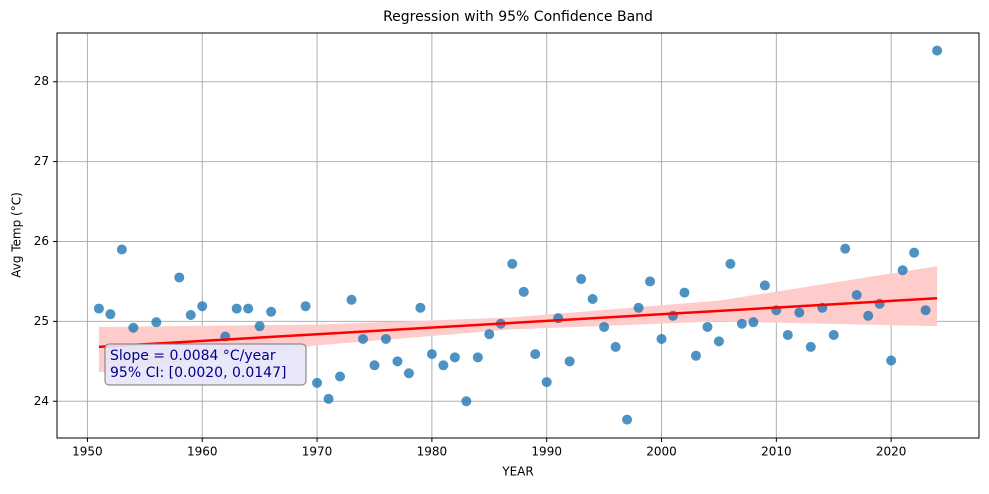 The image size is (989, 494). I want to click on x-tick-label: 1980, so click(432, 452).